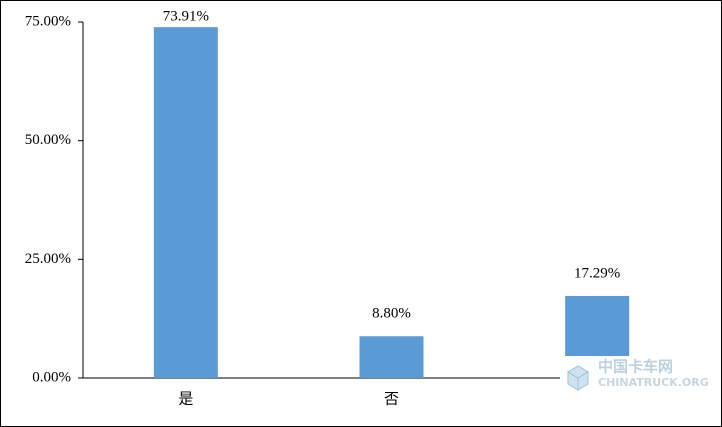 This screenshot has width=722, height=427. I want to click on watermark: 中国卡车网 CHINATRUCK.ORG, so click(640, 381).